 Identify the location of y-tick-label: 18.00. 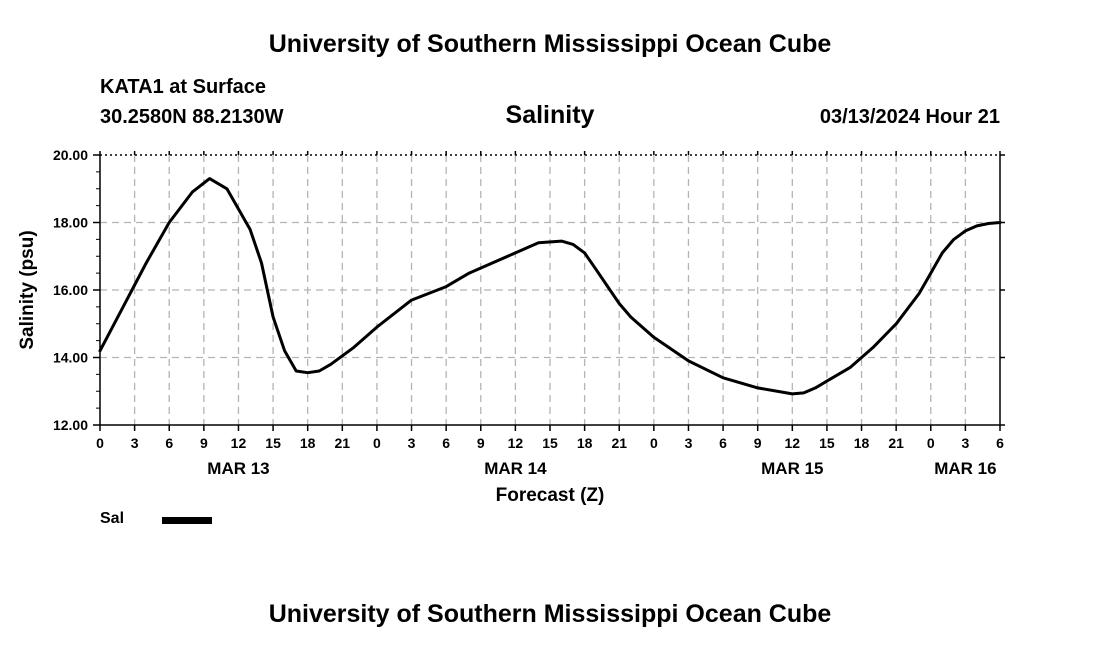
(70, 223).